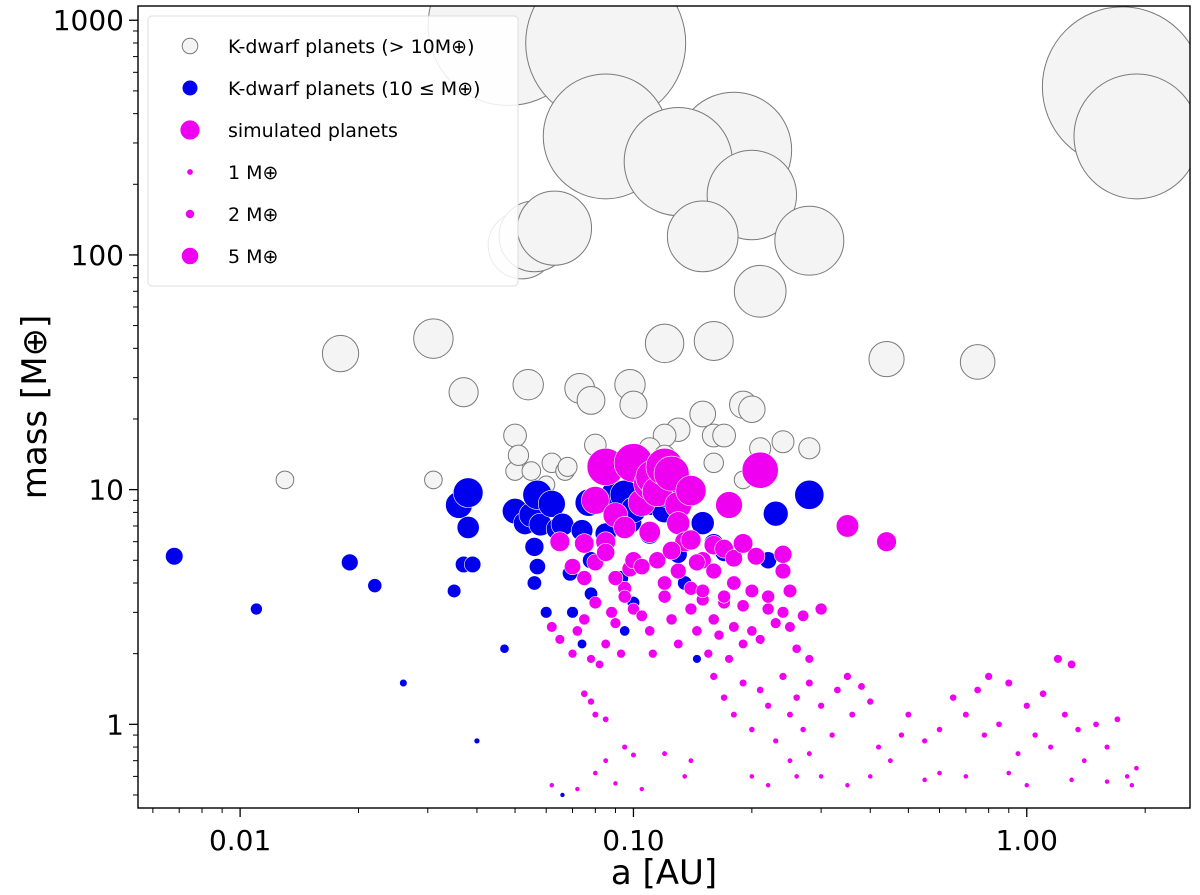 This screenshot has width=1200, height=895. I want to click on legend-label: K-dwarf planets (10 ≤ M⊕), so click(354, 89).